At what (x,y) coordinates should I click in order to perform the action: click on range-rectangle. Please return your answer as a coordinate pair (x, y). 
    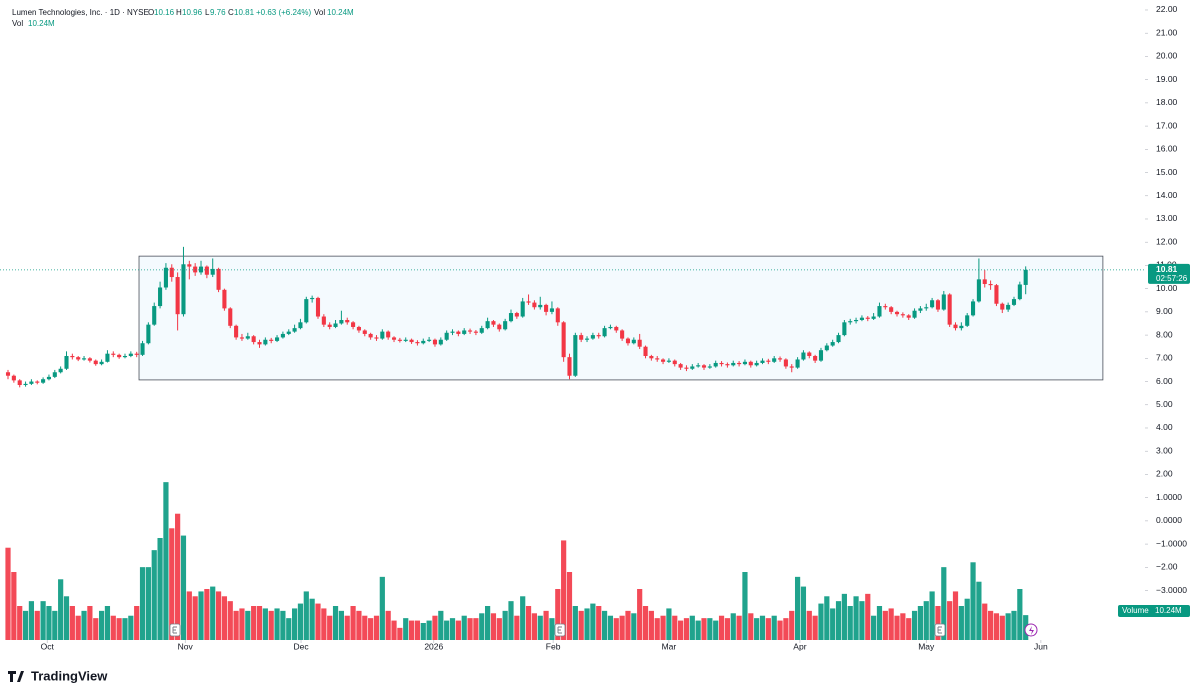
    Looking at the image, I should click on (621, 318).